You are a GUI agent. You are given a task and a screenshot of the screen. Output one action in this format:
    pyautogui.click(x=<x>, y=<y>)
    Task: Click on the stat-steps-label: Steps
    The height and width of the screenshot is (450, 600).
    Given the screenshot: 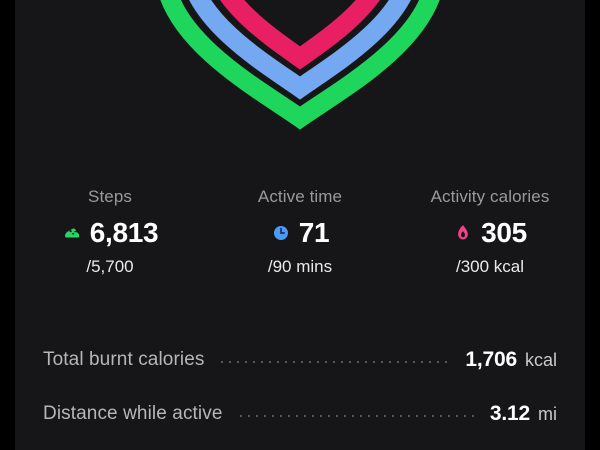 What is the action you would take?
    pyautogui.click(x=110, y=196)
    